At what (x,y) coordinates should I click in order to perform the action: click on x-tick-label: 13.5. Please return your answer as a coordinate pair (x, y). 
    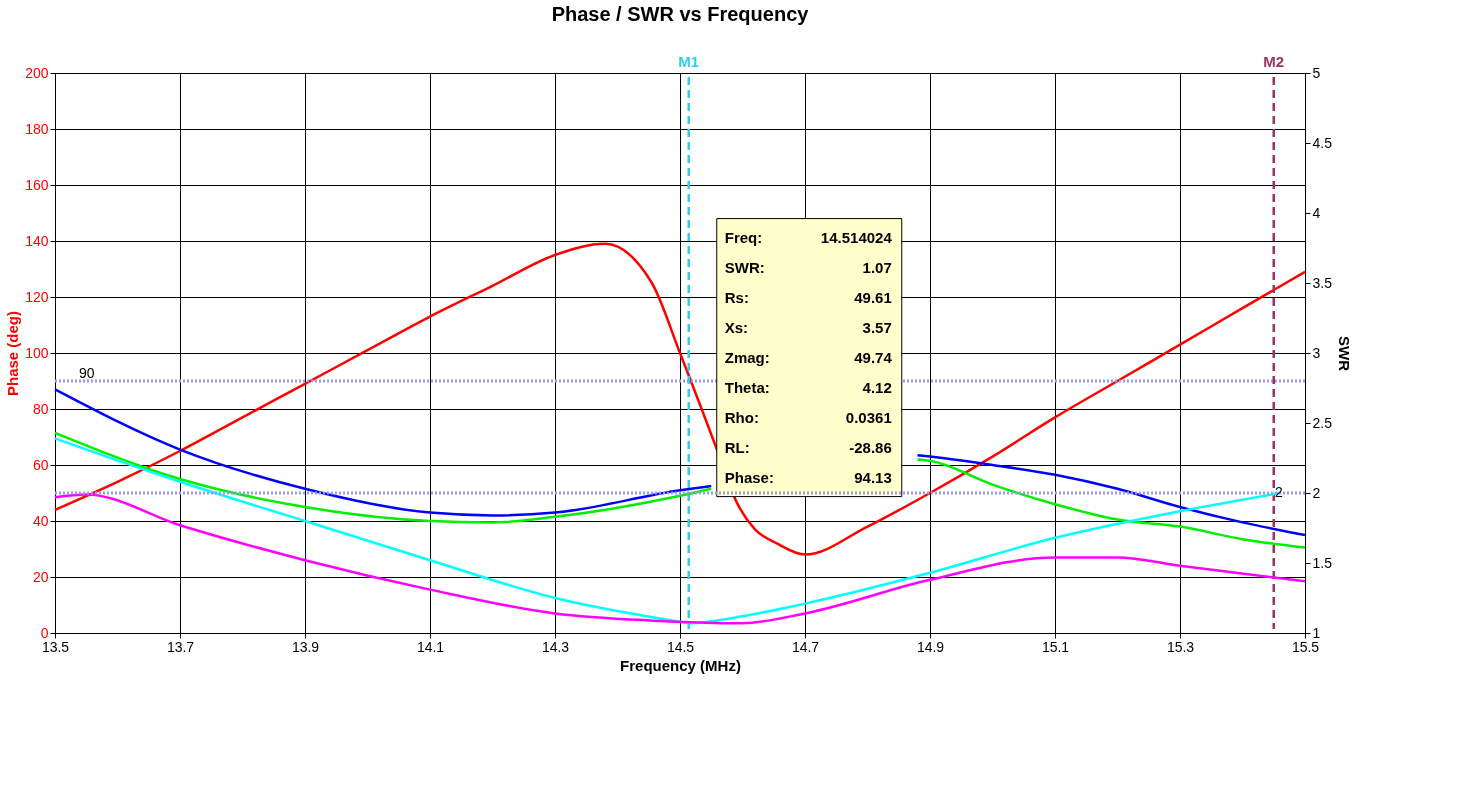
    Looking at the image, I should click on (55, 646).